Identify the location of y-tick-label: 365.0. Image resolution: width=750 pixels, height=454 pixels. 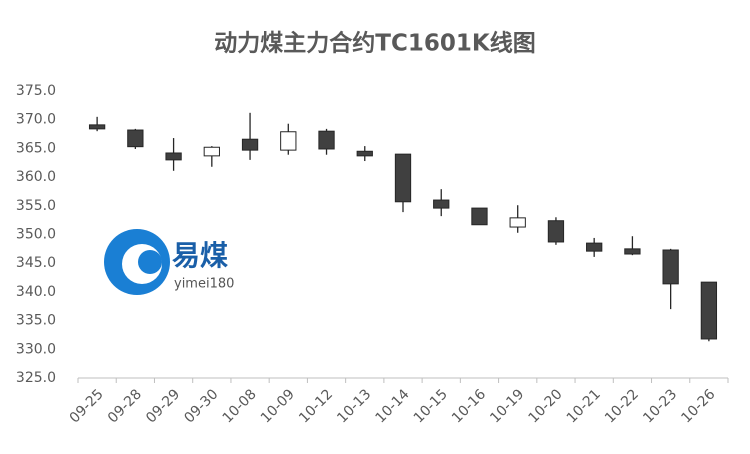
(36, 148).